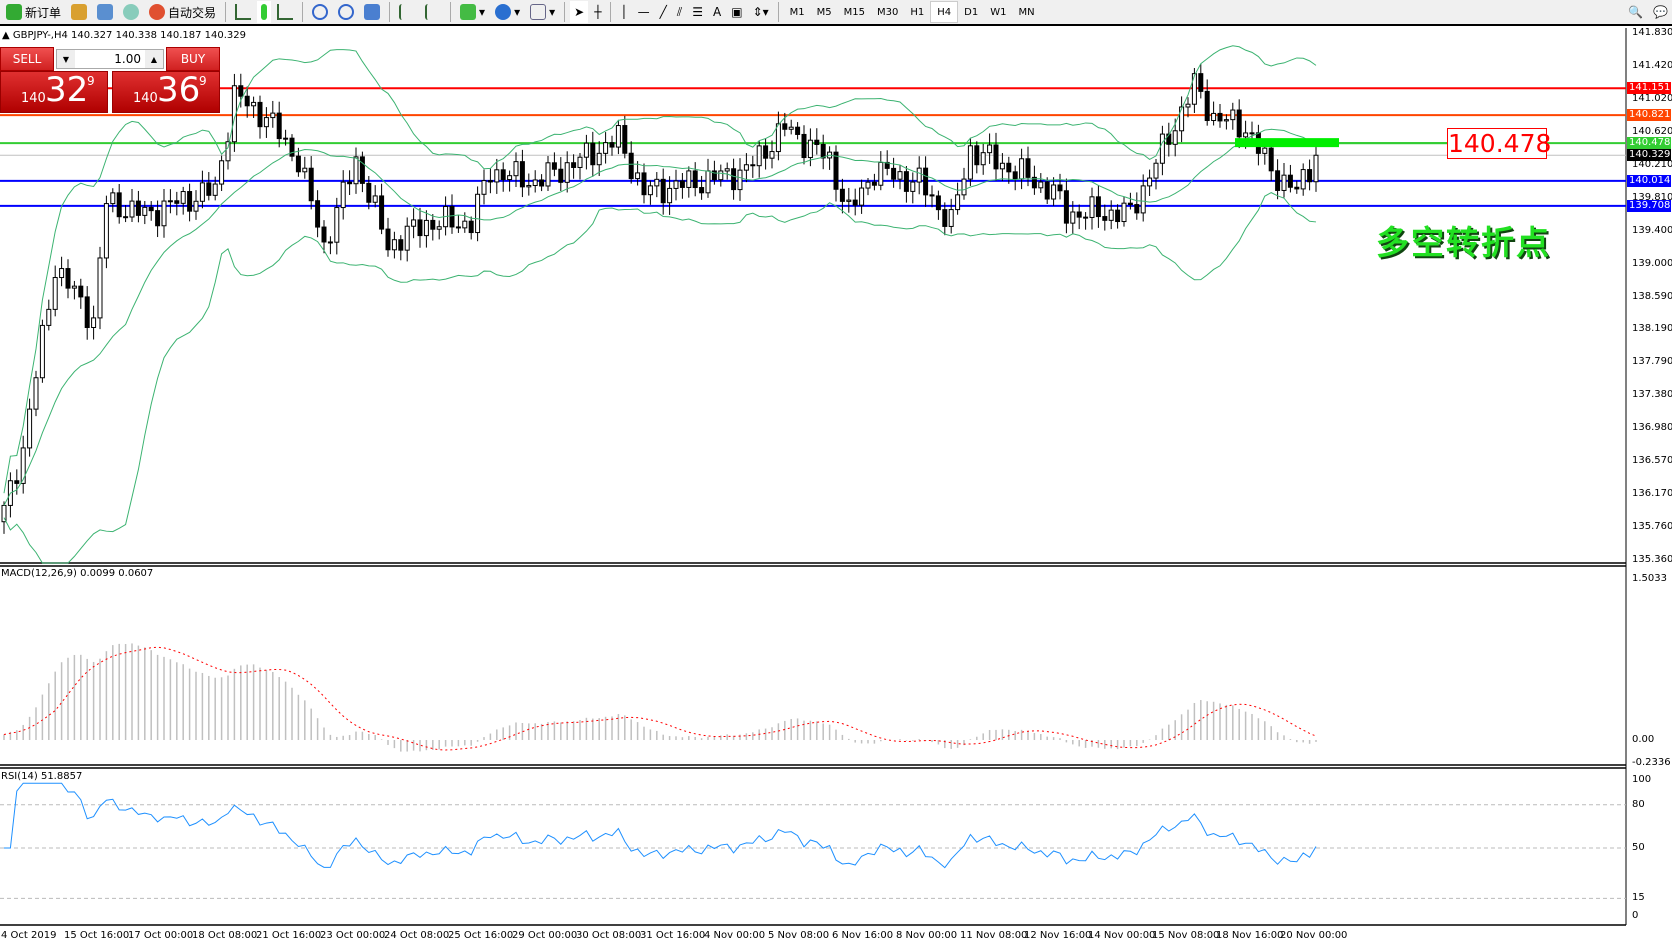  Describe the element at coordinates (1652, 164) in the screenshot. I see `price-tick: 140.210` at that location.